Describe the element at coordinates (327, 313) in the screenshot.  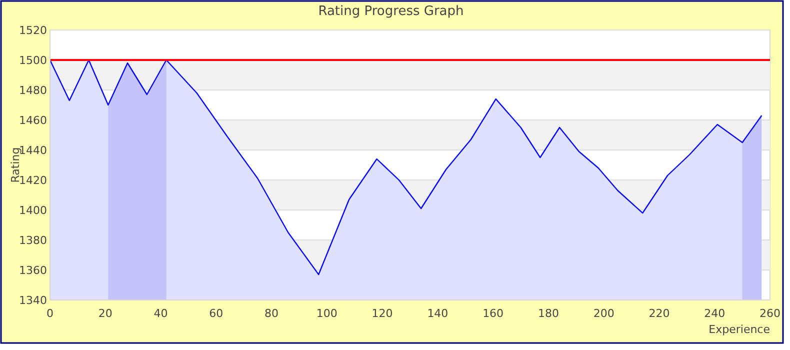
I see `x-tick-label: 100` at that location.